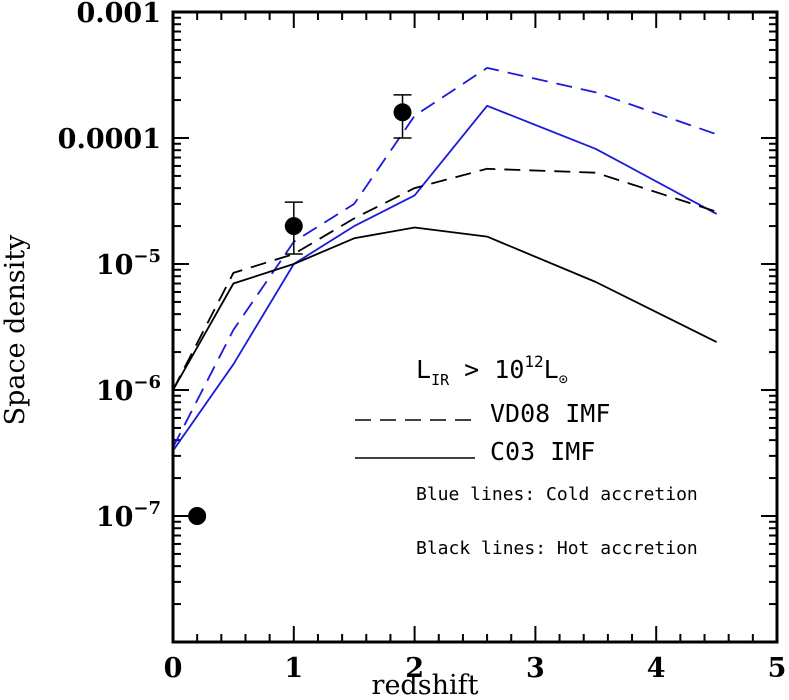  I want to click on legend-title: LIR > 1012L⊙, so click(492, 370).